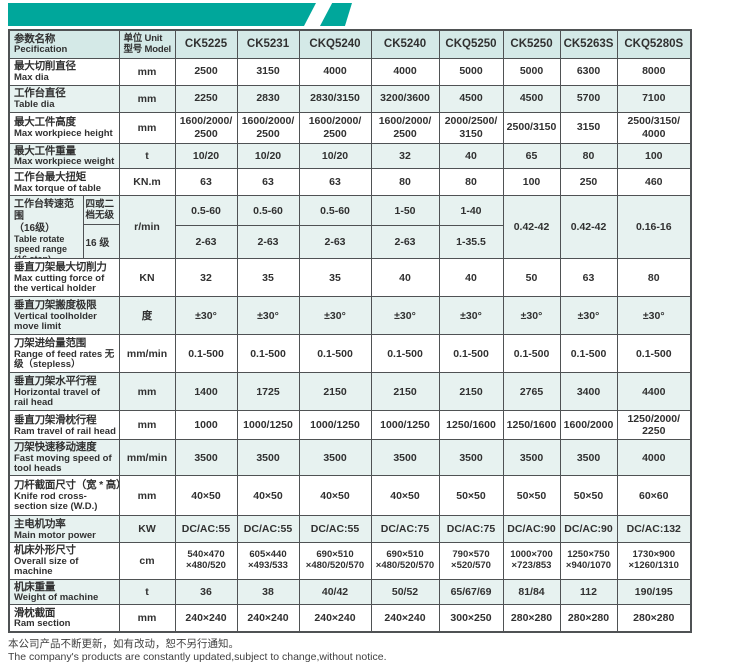 Image resolution: width=742 pixels, height=664 pixels. I want to click on param-value: 4400, so click(654, 392).